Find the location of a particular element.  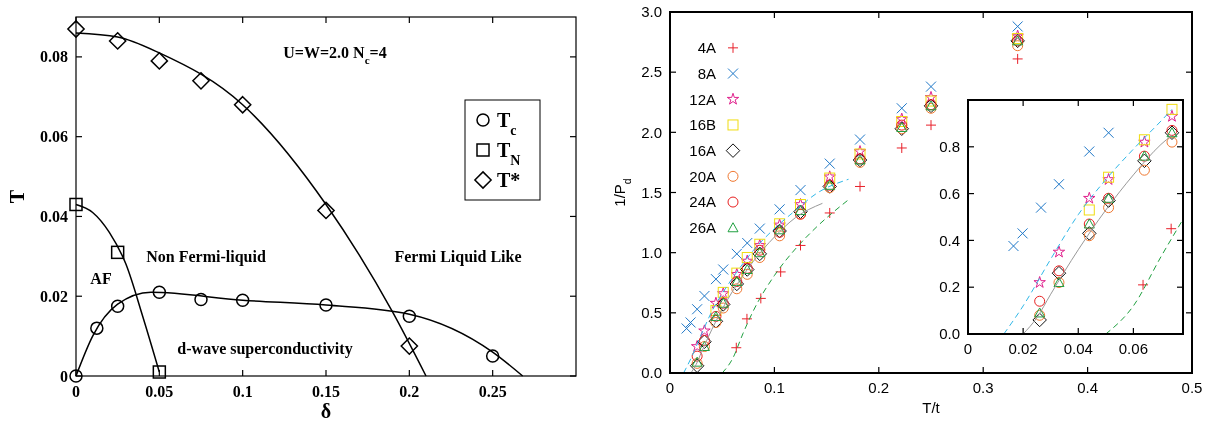

x-tick-label: 0.4 is located at coordinates (1088, 387).